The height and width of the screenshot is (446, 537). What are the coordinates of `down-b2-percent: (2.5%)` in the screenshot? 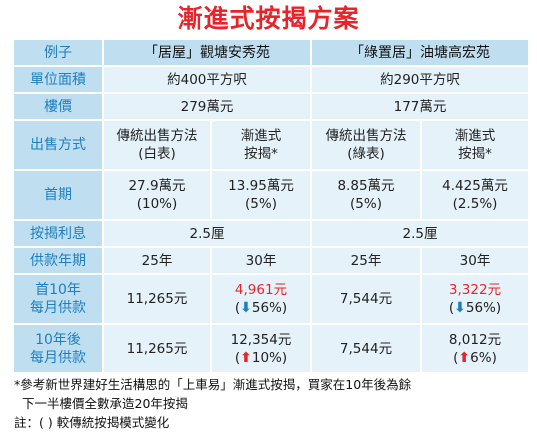 It's located at (475, 204).